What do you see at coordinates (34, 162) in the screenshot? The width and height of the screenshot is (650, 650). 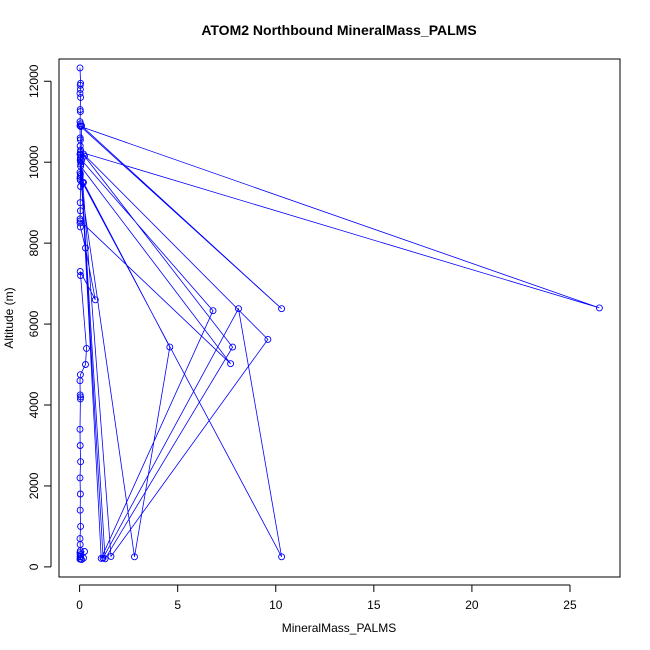 I see `y-tick-label: 10000` at bounding box center [34, 162].